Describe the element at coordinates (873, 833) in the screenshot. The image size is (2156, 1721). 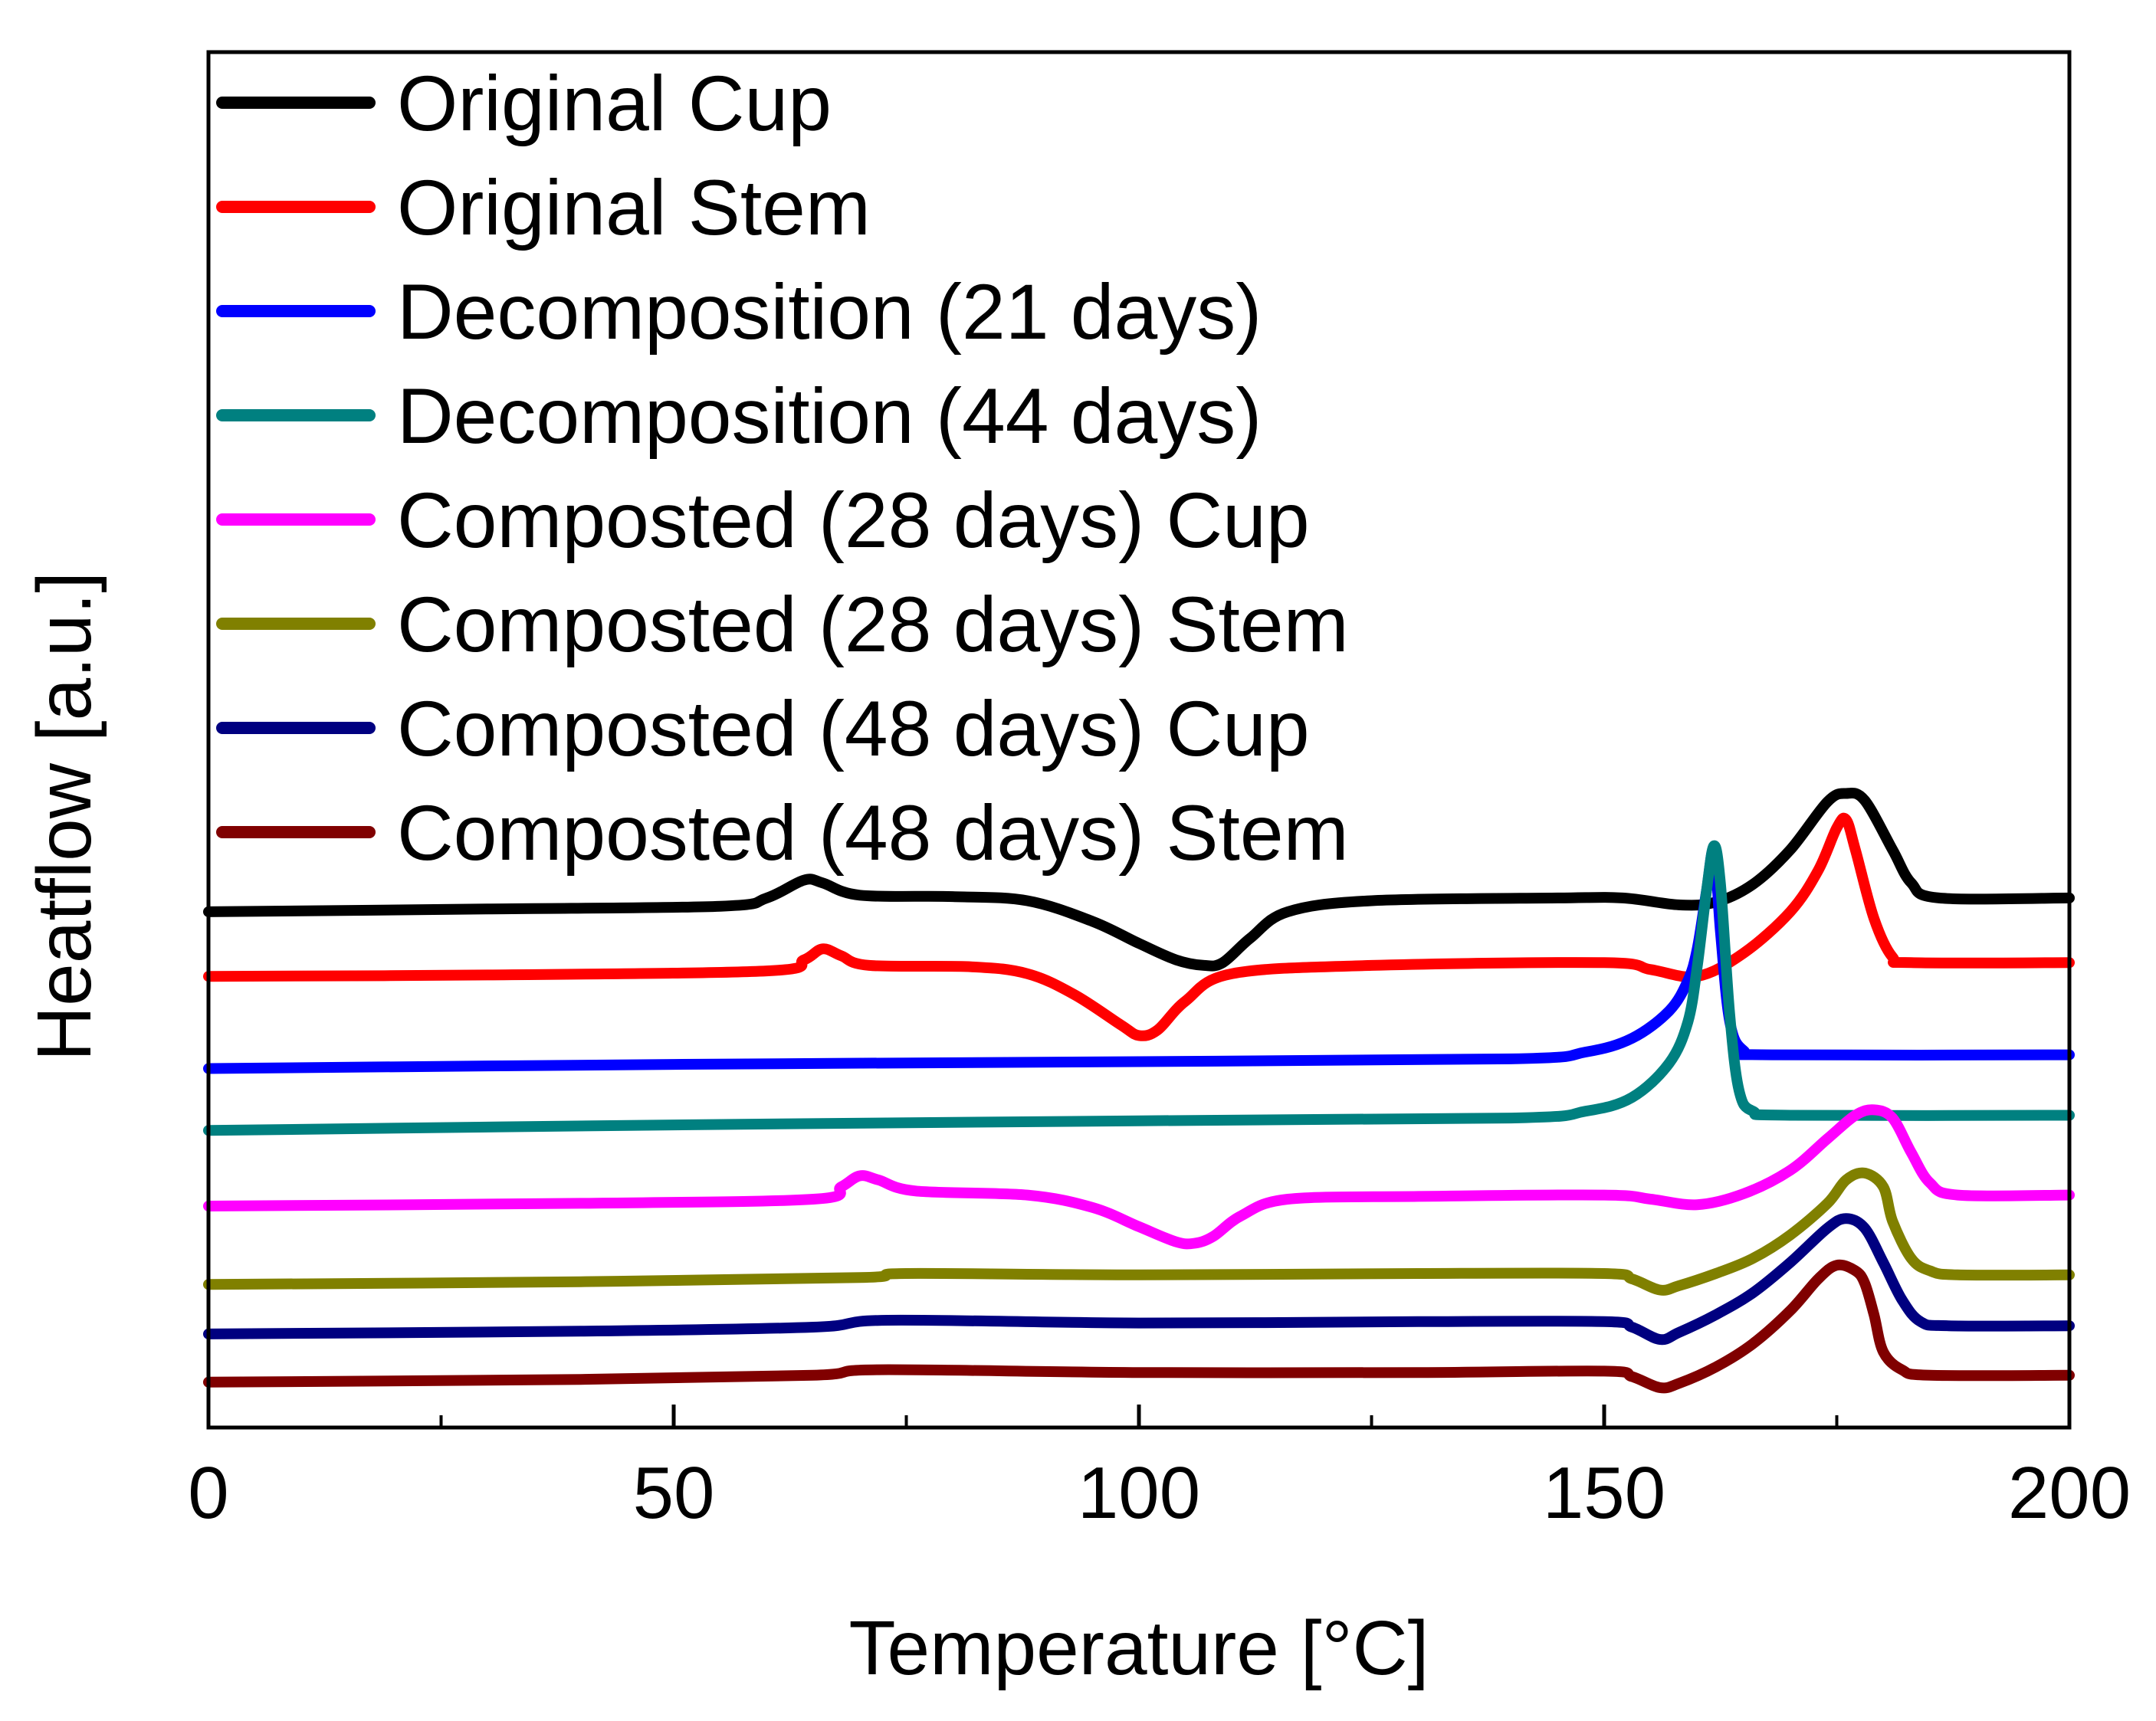
I see `legend-label-composted-48-days-stem: Composted (48 days) Stem` at that location.